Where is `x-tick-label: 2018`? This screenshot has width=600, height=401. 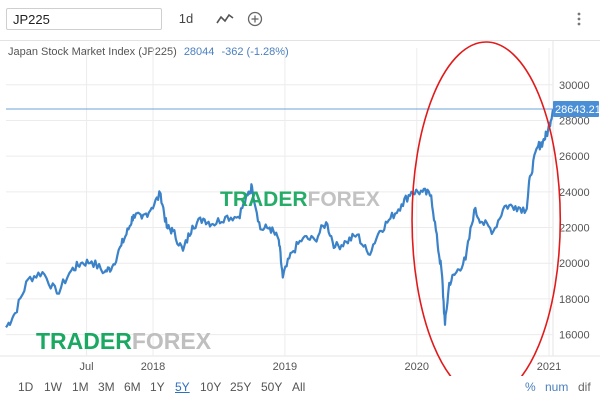 x-tick-label: 2018 is located at coordinates (153, 367).